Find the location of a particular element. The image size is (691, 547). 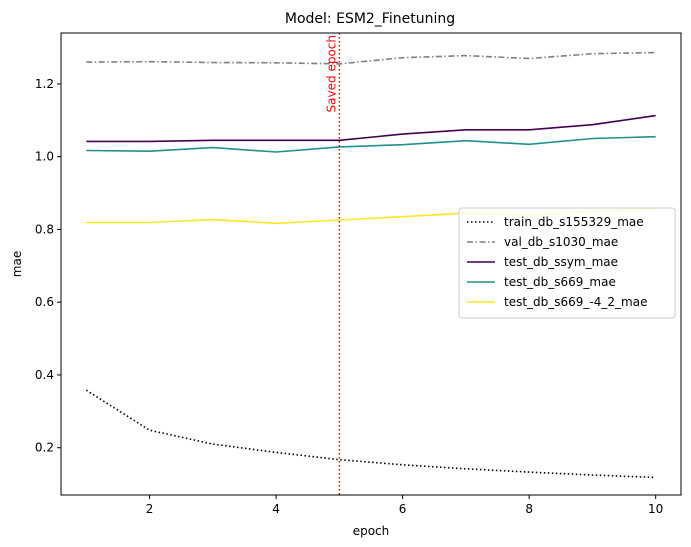

y-tick-label: 0.6 is located at coordinates (44, 302).